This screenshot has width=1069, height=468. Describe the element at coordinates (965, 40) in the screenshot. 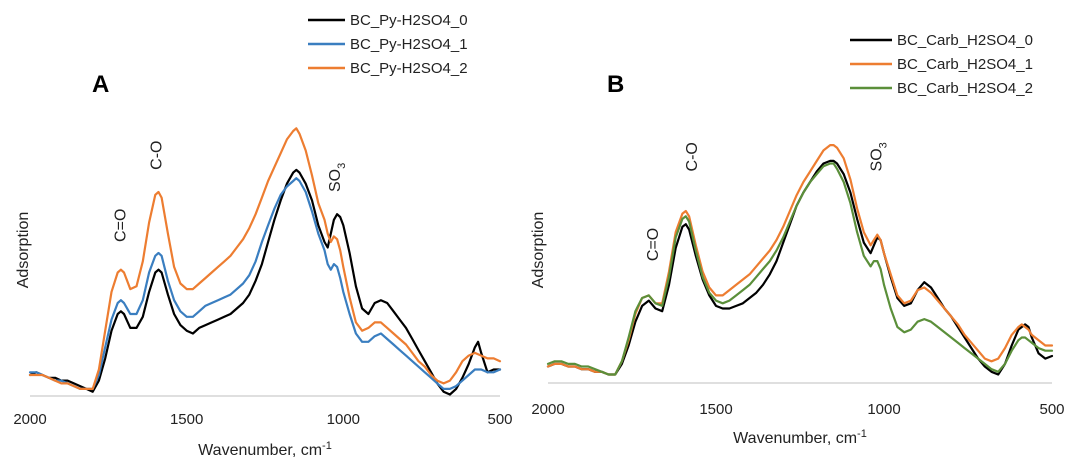

I see `legend-label: BC_Carb_H2SO4_0` at that location.